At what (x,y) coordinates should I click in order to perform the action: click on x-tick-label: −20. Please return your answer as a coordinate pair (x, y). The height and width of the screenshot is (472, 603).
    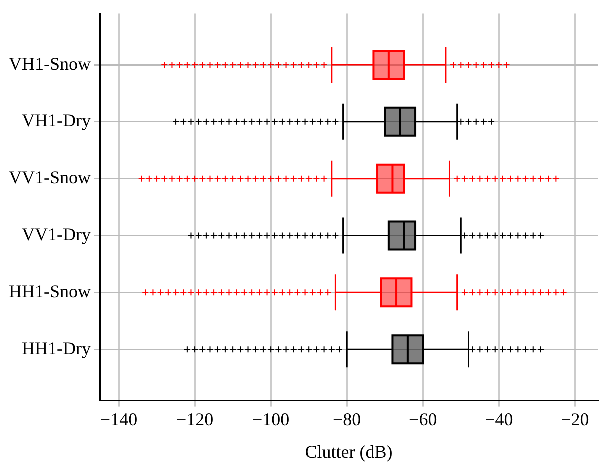
    Looking at the image, I should click on (575, 419).